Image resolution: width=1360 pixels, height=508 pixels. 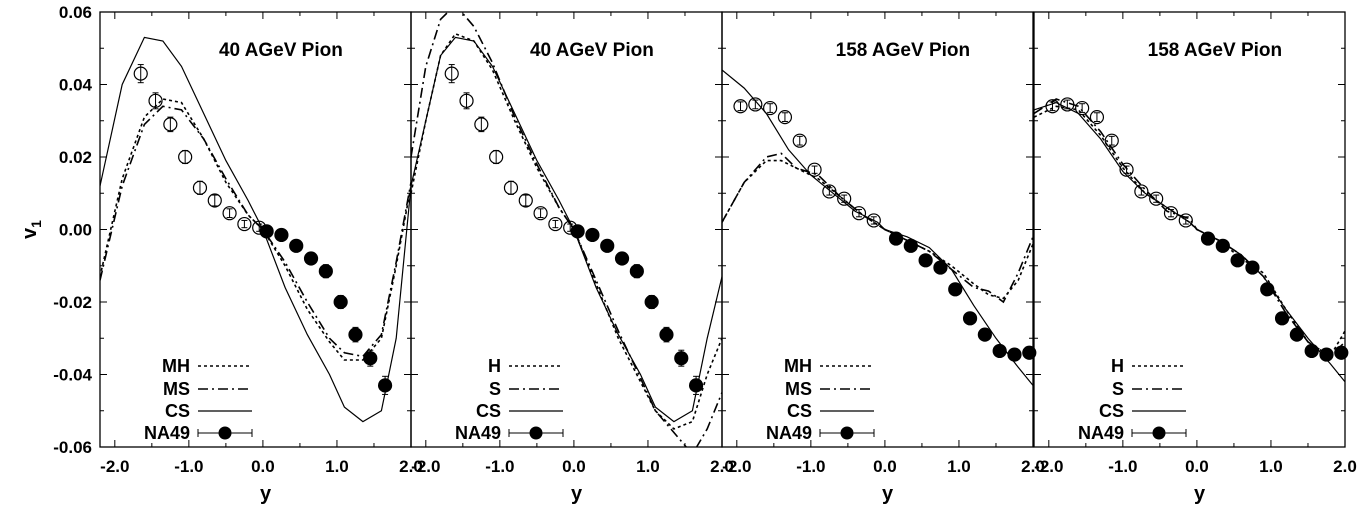 I want to click on series-line-h, so click(x=1189, y=231).